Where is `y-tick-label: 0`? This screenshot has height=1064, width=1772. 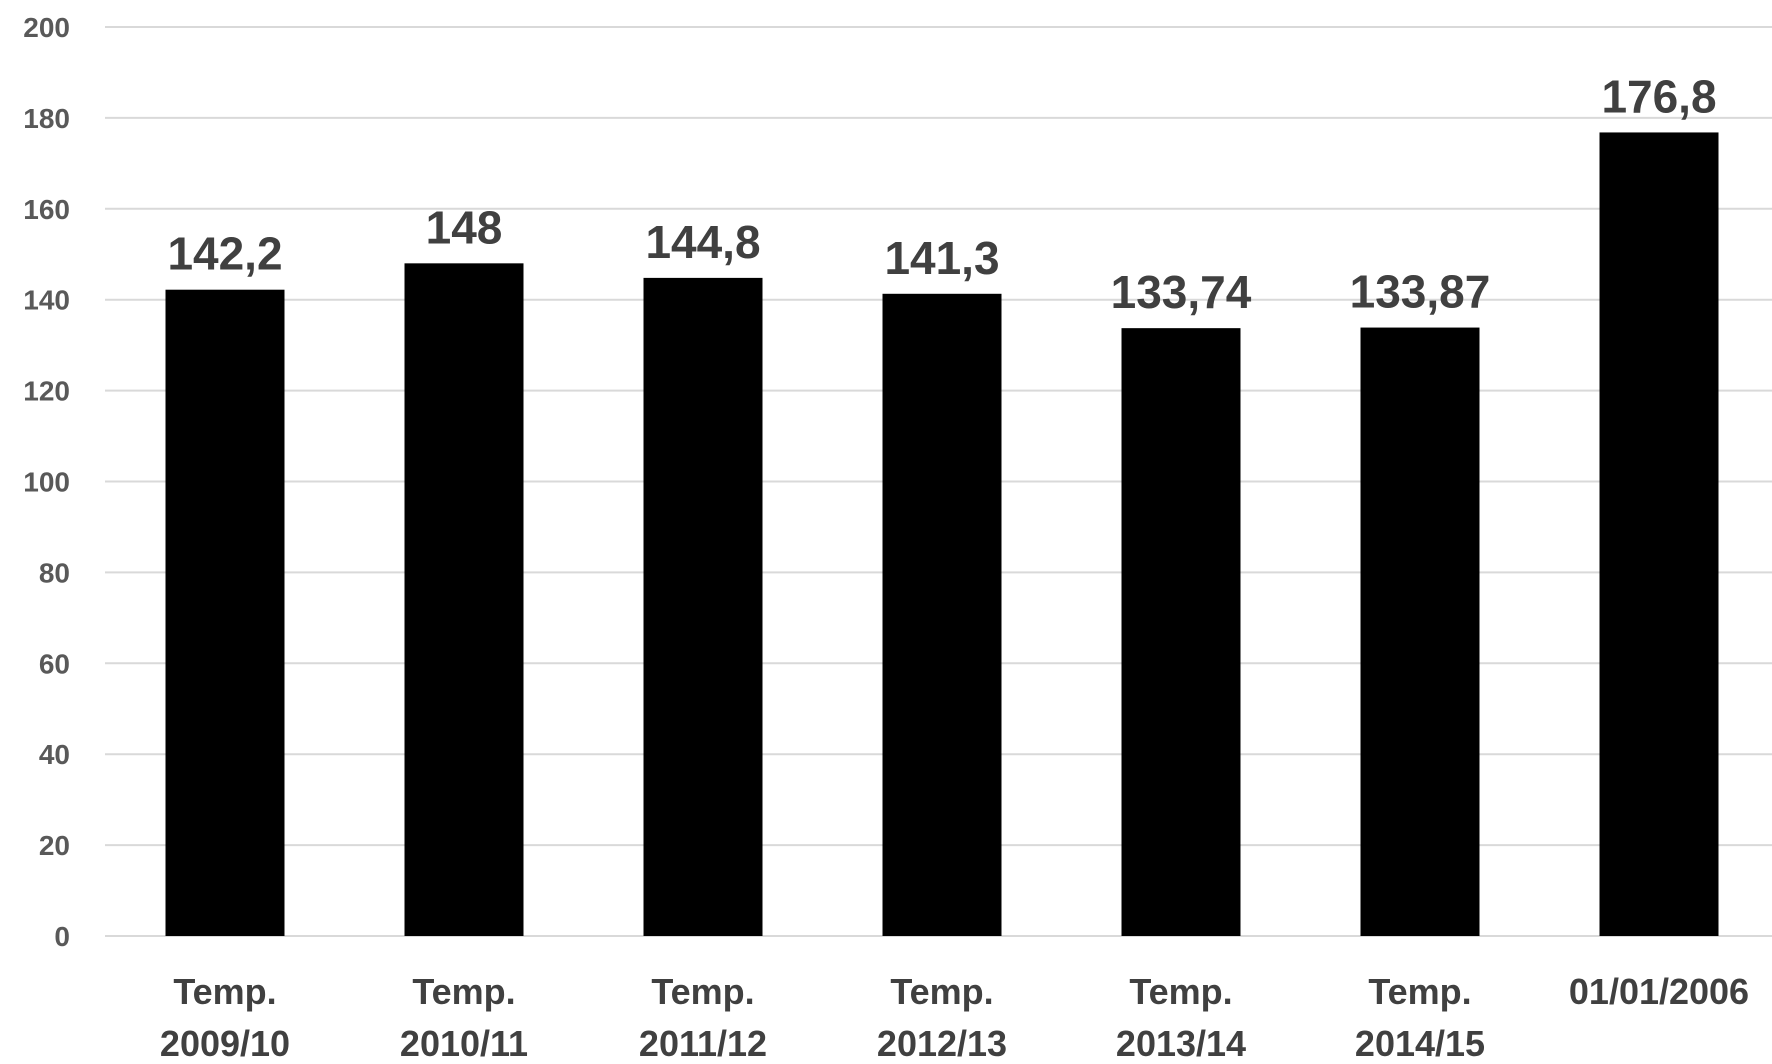
y-tick-label: 0 is located at coordinates (62, 936).